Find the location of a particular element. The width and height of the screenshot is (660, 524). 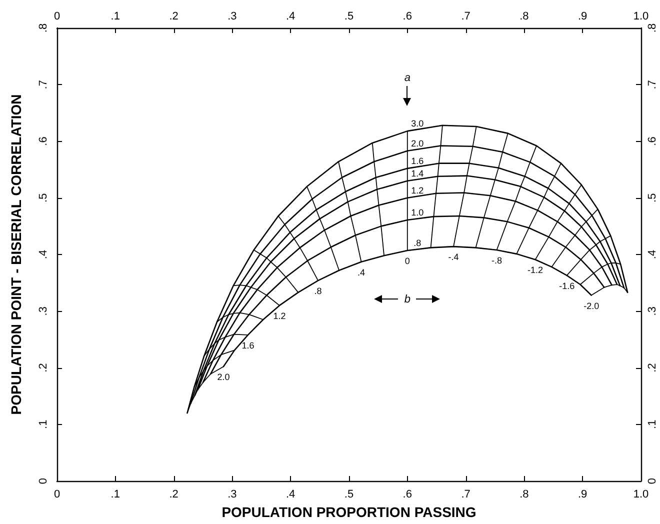

x-tick-label: .8 is located at coordinates (524, 16).